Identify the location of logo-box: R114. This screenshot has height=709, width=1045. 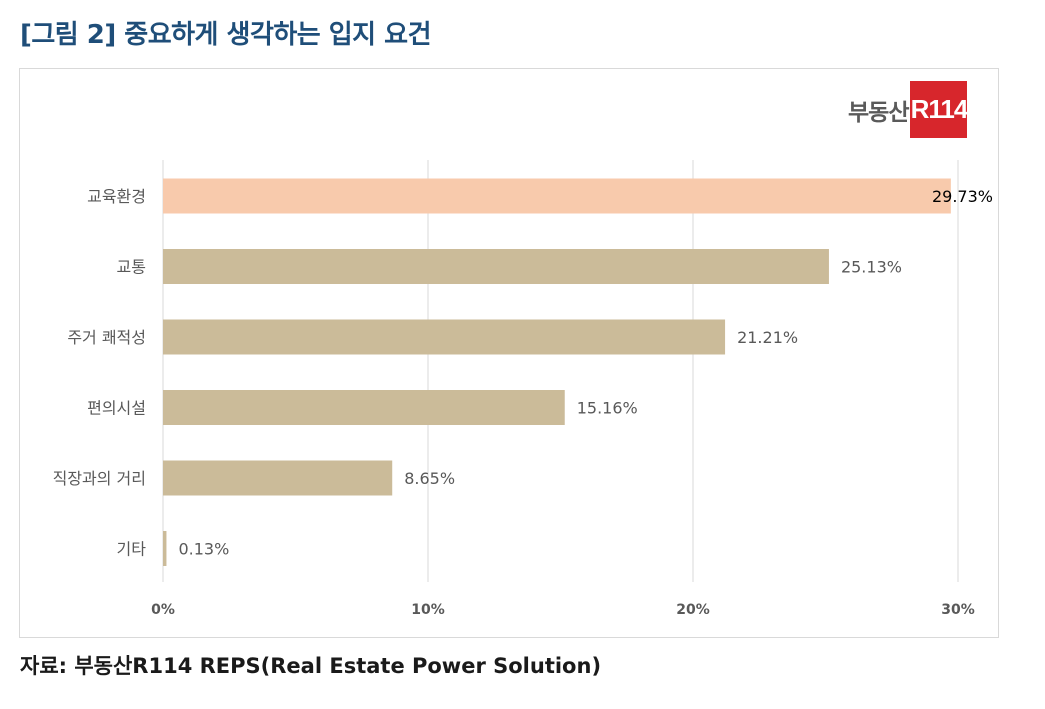
(939, 109).